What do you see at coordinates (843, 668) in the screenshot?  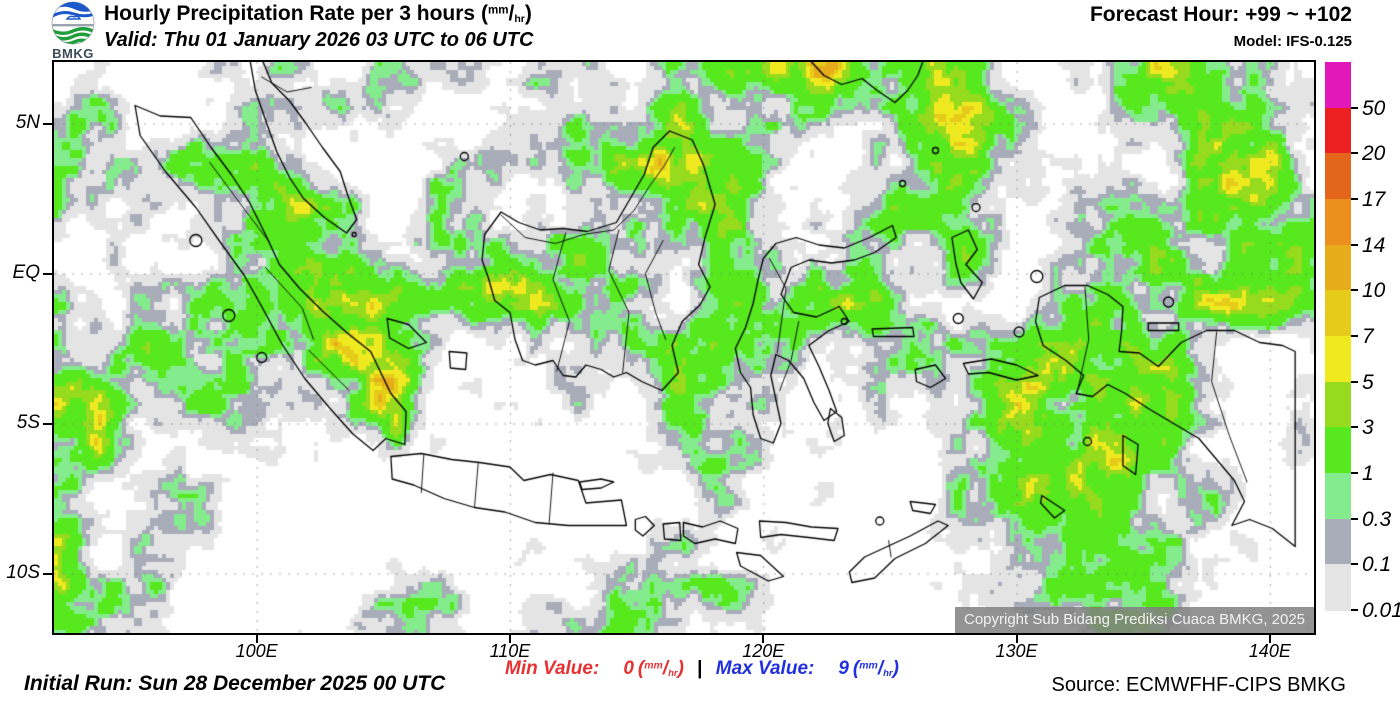 I see `max-value-number: 9` at bounding box center [843, 668].